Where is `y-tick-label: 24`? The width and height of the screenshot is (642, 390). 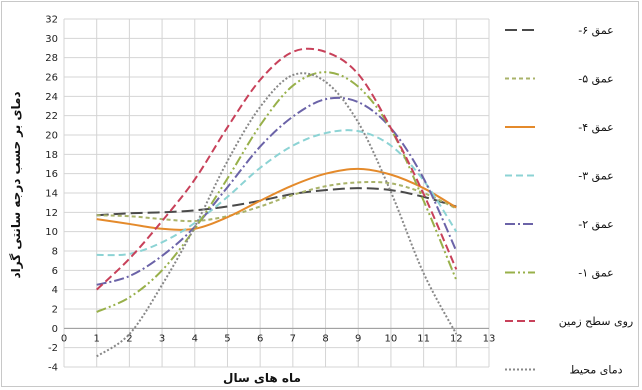 y-tick-label: 24 is located at coordinates (51, 97).